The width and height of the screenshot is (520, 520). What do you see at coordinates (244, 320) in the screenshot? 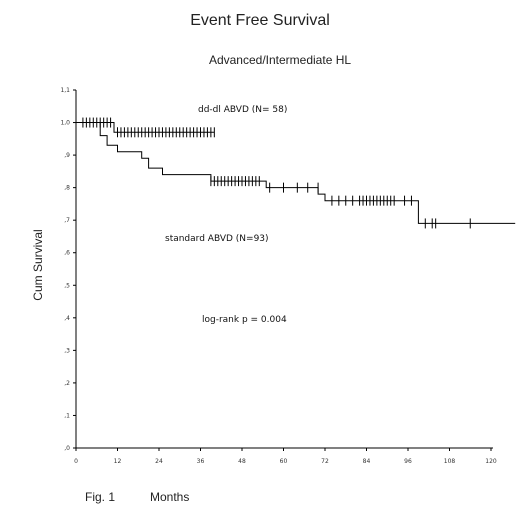
I see `annotation-log-rank: log-rank p = 0.004` at bounding box center [244, 320].